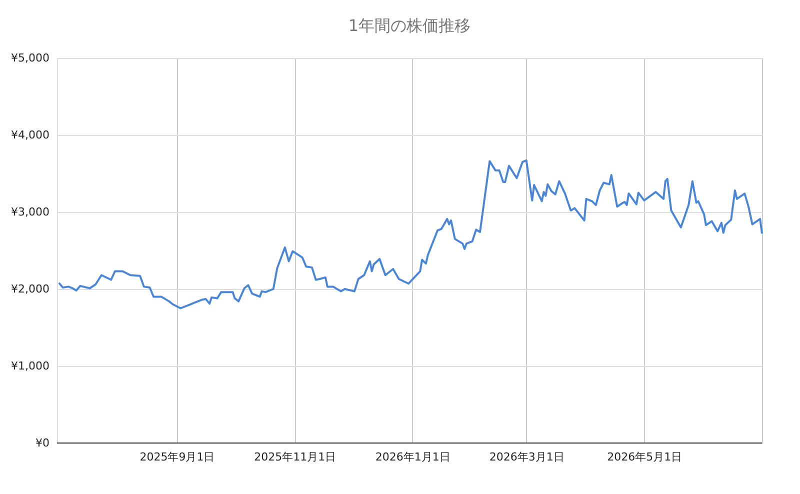 The width and height of the screenshot is (800, 494). What do you see at coordinates (30, 366) in the screenshot?
I see `y-tick-label: ¥1,000` at bounding box center [30, 366].